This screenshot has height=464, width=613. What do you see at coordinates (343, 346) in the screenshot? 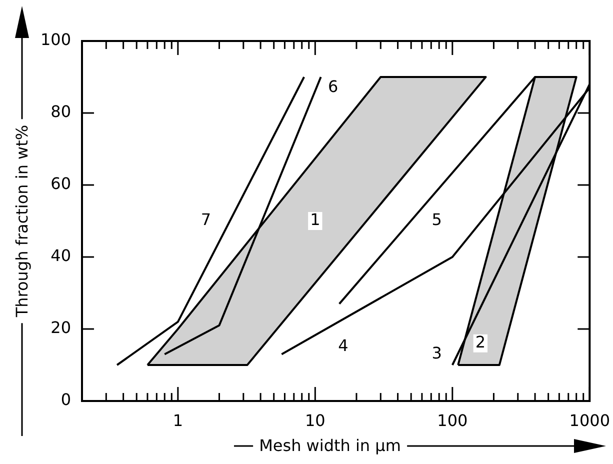
I see `annotation: 4` at bounding box center [343, 346].